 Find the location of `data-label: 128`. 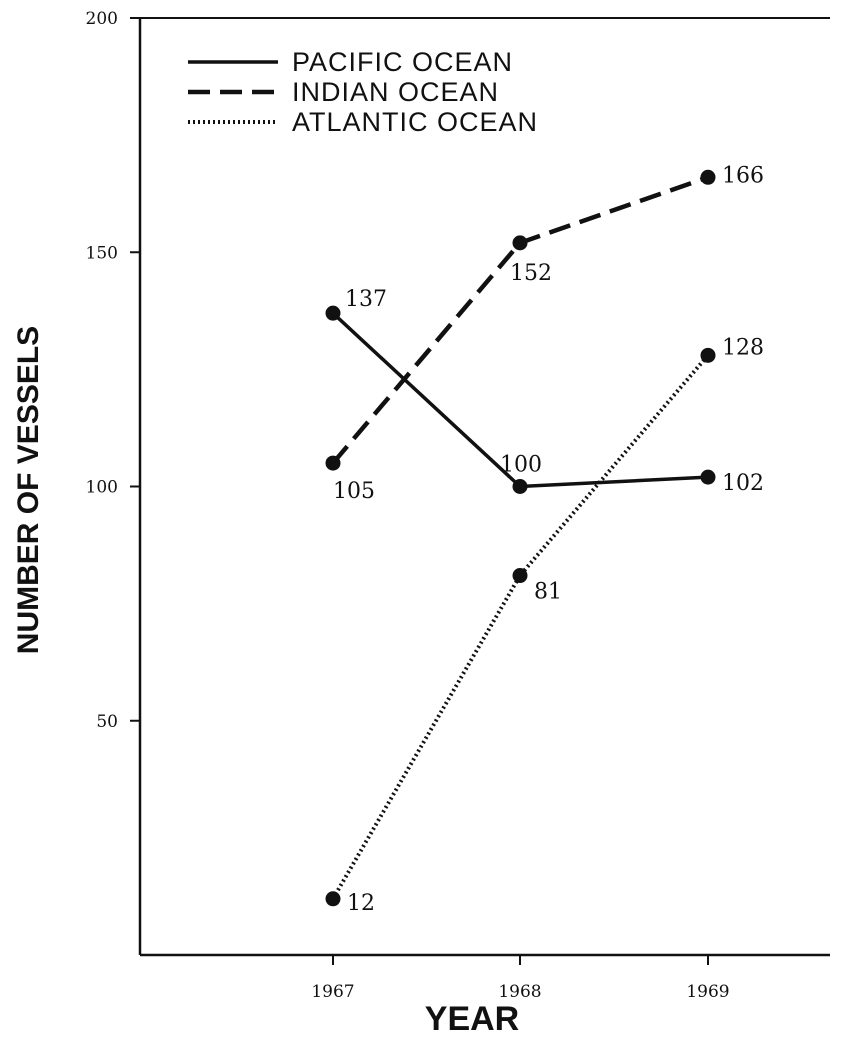

data-label: 128 is located at coordinates (743, 347).